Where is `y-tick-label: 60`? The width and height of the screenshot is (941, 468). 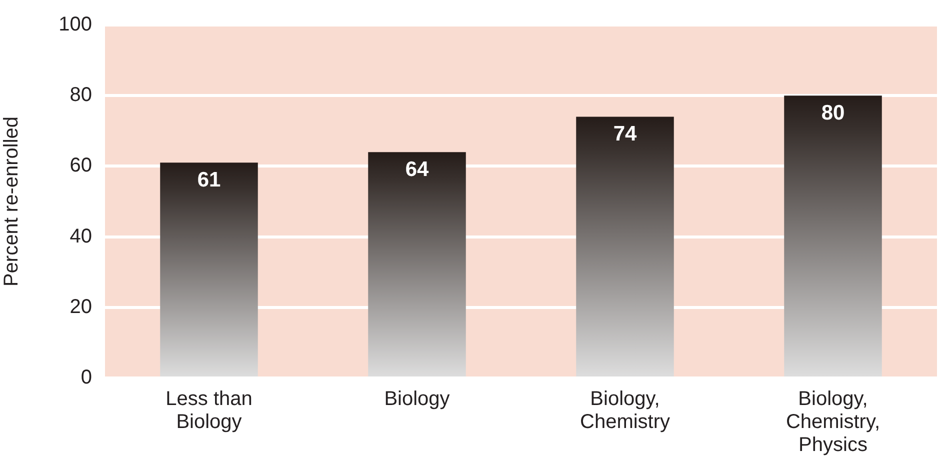
y-tick-label: 60 is located at coordinates (81, 165).